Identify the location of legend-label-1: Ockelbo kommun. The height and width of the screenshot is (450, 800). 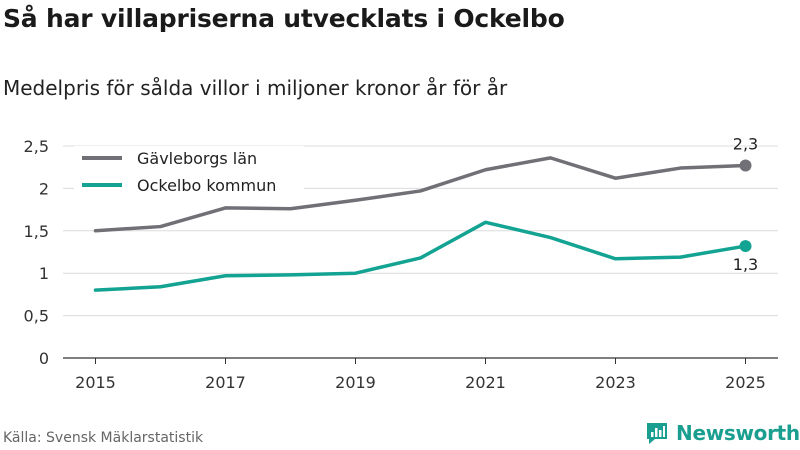
(206, 185).